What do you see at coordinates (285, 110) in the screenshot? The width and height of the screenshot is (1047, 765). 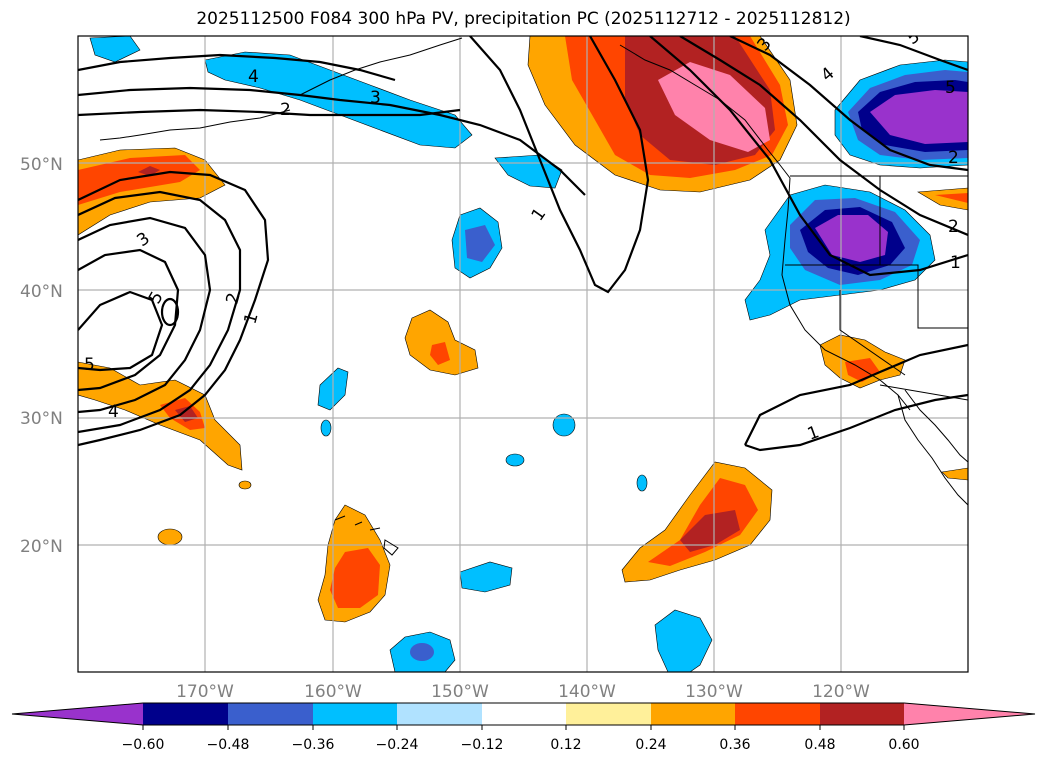 I see `pv-label-2-a: 2` at bounding box center [285, 110].